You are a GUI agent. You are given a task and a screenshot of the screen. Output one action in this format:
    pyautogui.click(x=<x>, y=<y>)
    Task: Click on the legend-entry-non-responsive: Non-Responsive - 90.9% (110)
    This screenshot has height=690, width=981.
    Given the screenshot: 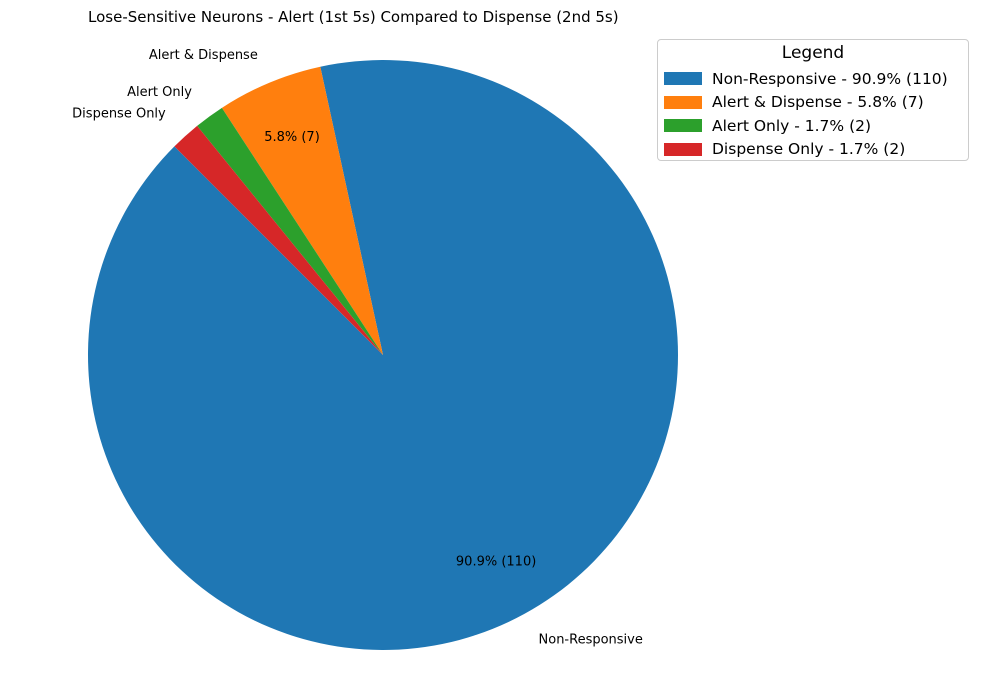 What is the action you would take?
    pyautogui.click(x=813, y=79)
    